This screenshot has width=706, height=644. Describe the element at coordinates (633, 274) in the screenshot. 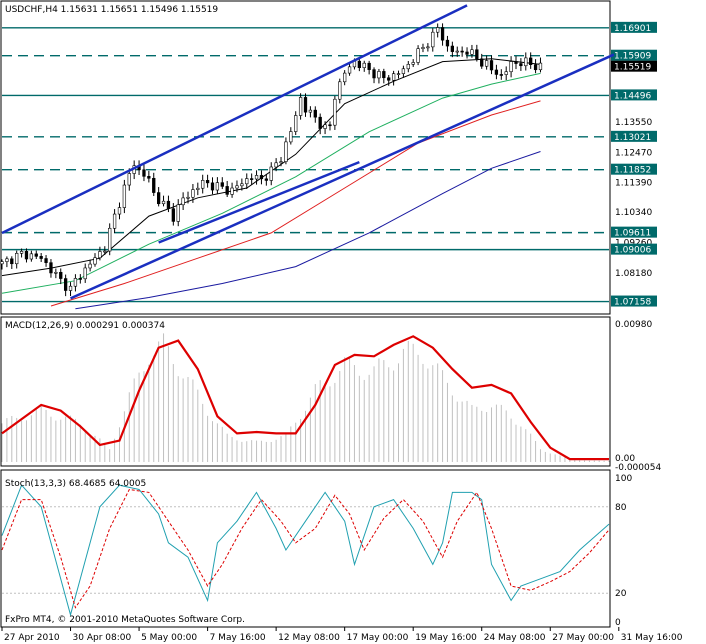

I see `price-tick-label-13: 1.08180` at that location.